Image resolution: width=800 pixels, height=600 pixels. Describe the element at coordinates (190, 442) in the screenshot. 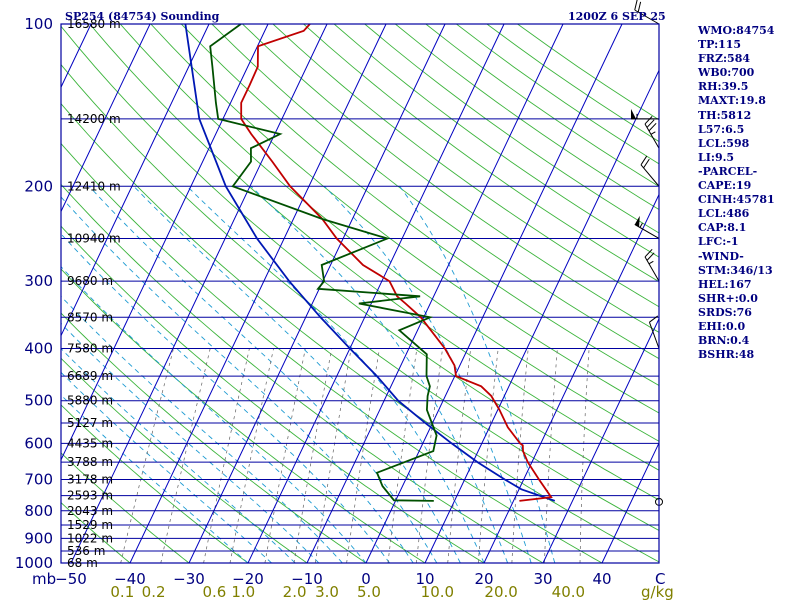

I see `moist-adiabat` at that location.